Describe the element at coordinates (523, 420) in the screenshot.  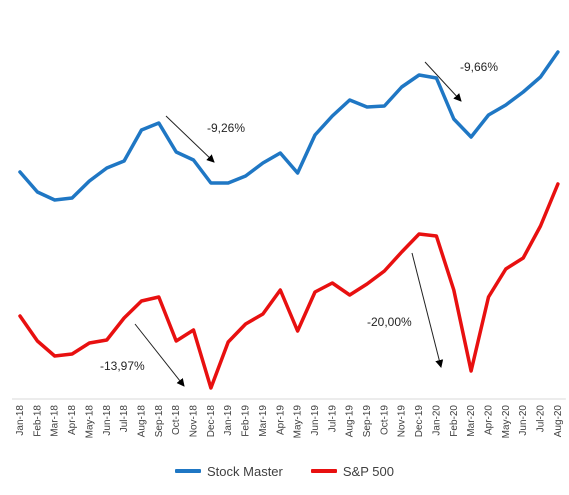
I see `x-tick-label: Jun-20` at that location.